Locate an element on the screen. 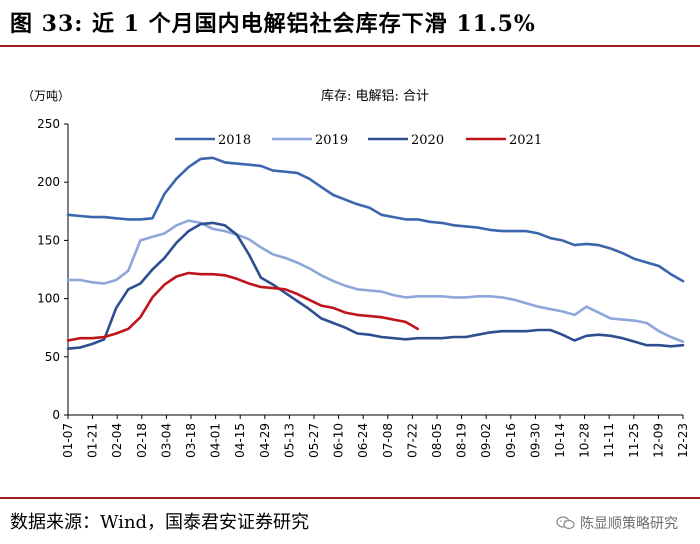 The width and height of the screenshot is (700, 544). x-tick-label: 07-22 is located at coordinates (412, 440).